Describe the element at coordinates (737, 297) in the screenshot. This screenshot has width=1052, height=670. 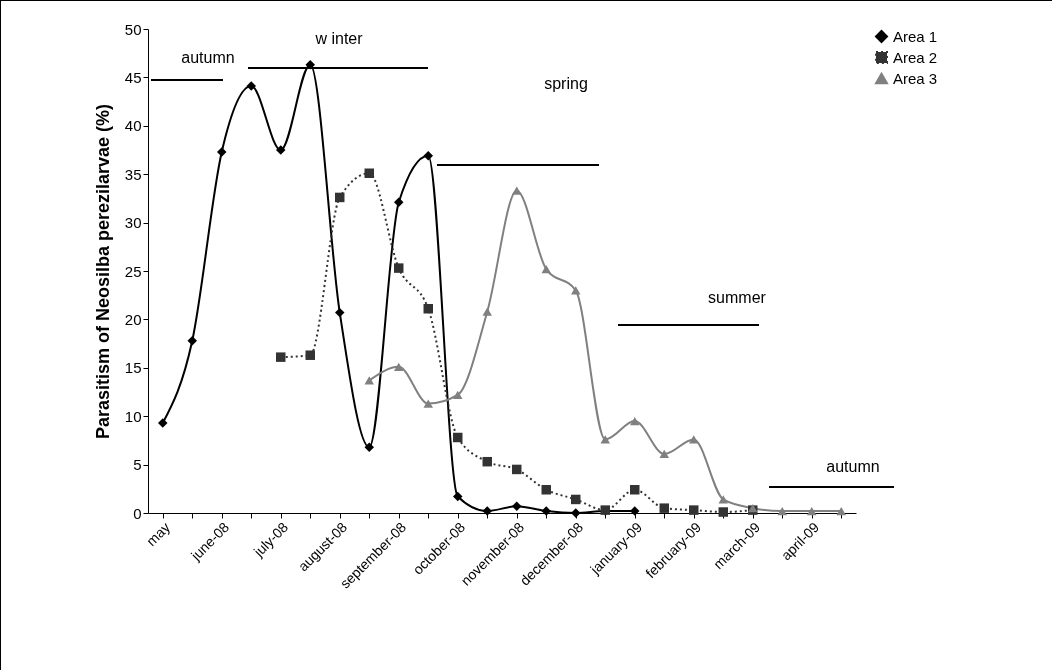
I see `annotation: summer` at that location.